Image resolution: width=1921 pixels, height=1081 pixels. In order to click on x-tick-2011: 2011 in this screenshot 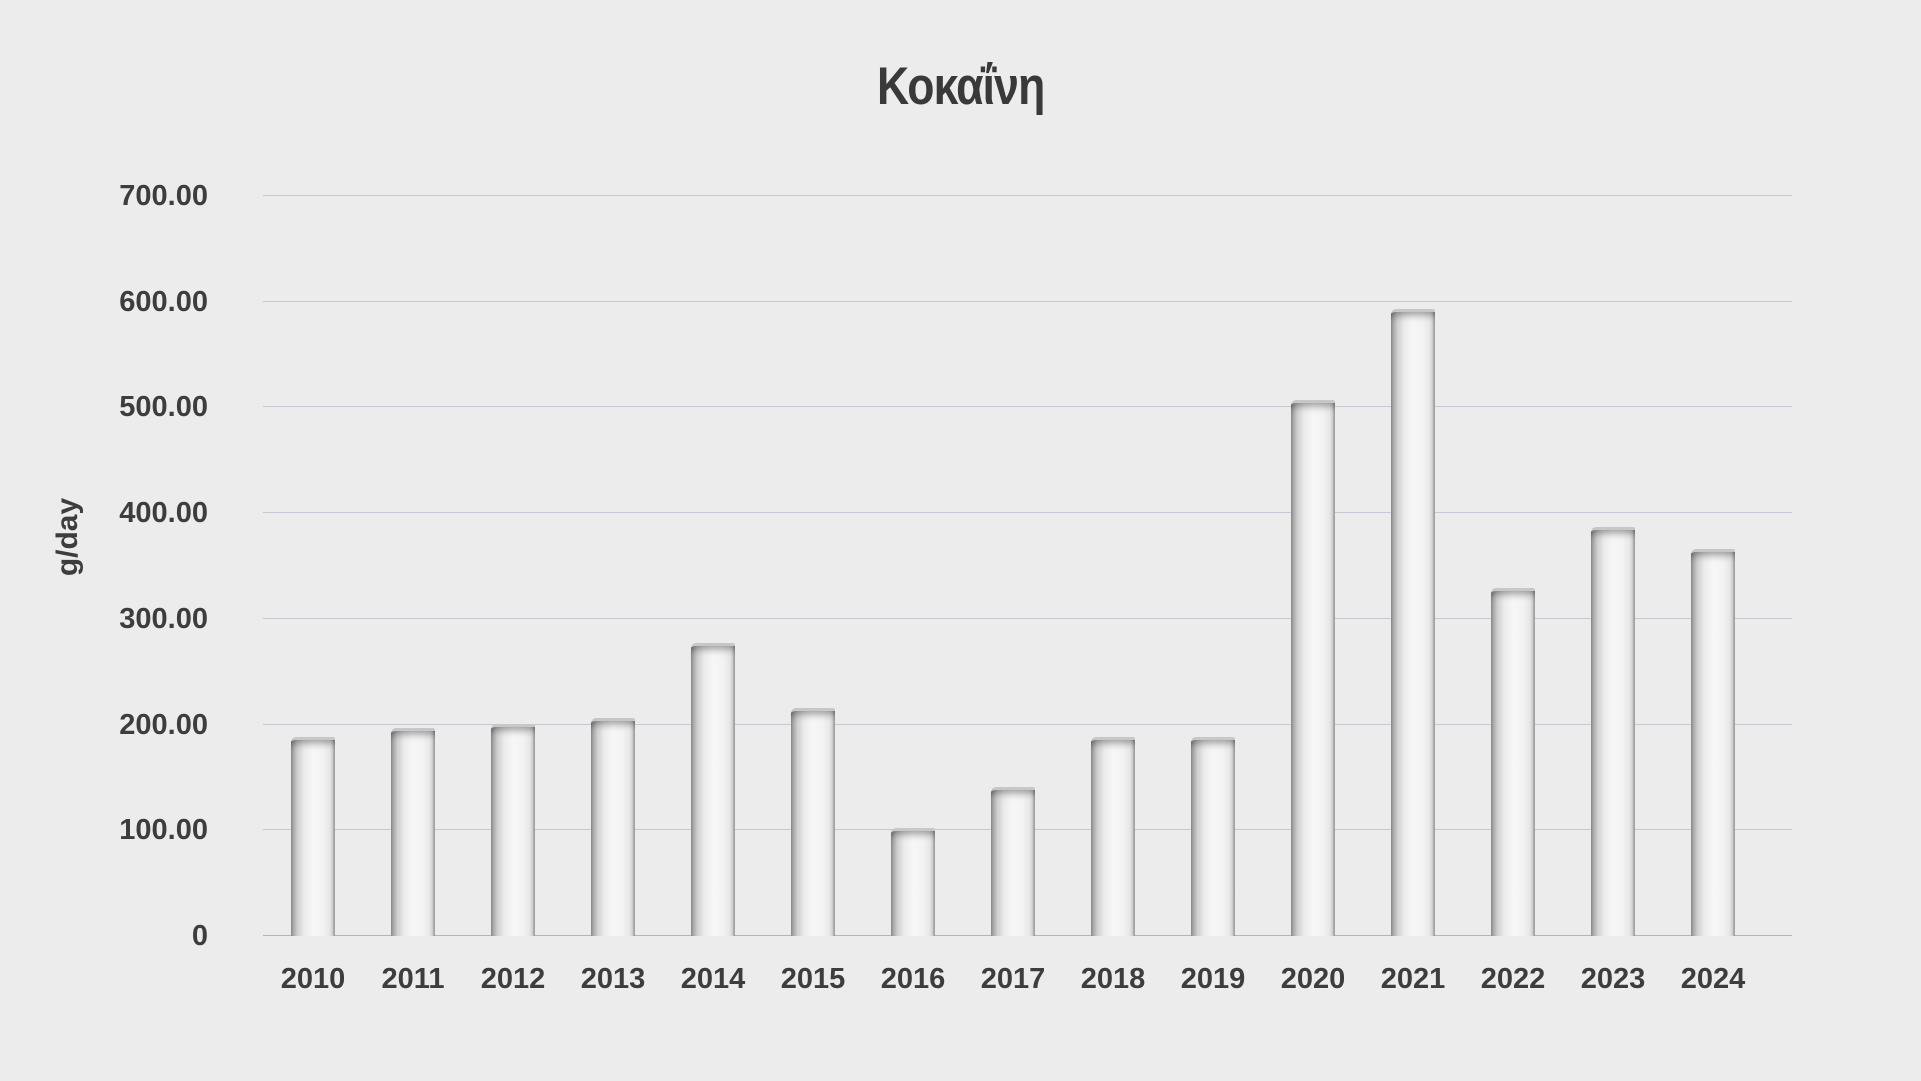, I will do `click(413, 979)`.